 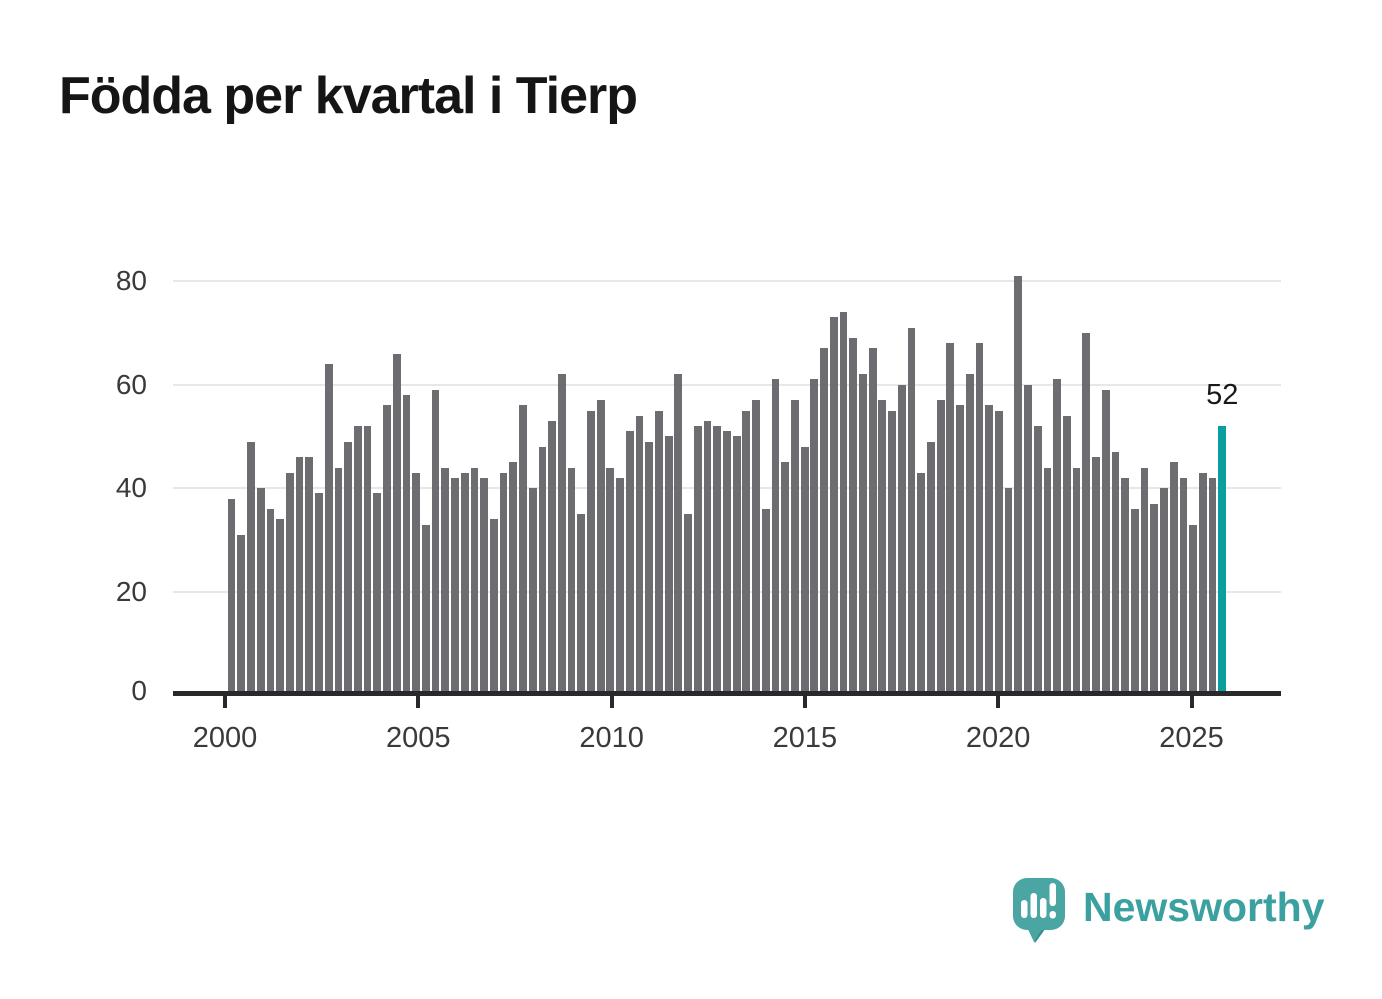 What do you see at coordinates (998, 738) in the screenshot?
I see `x-axis-label-2020: 2020` at bounding box center [998, 738].